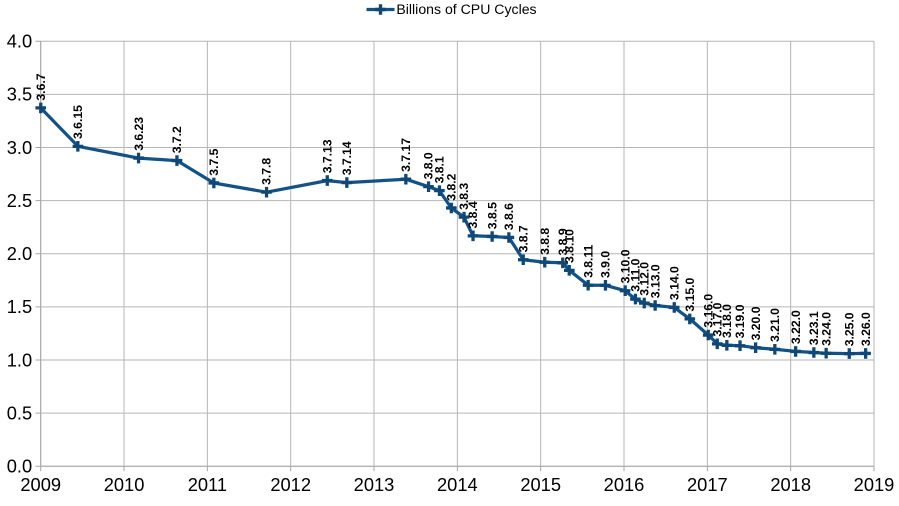 Image resolution: width=899 pixels, height=506 pixels. What do you see at coordinates (19, 94) in the screenshot?
I see `svg-text: 3.5` at bounding box center [19, 94].